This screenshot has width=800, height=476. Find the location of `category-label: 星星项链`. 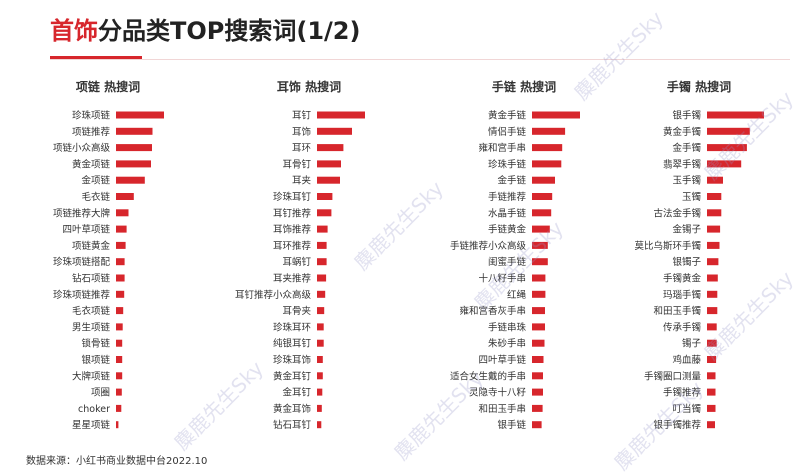

category-label: 星星项链 is located at coordinates (91, 425).